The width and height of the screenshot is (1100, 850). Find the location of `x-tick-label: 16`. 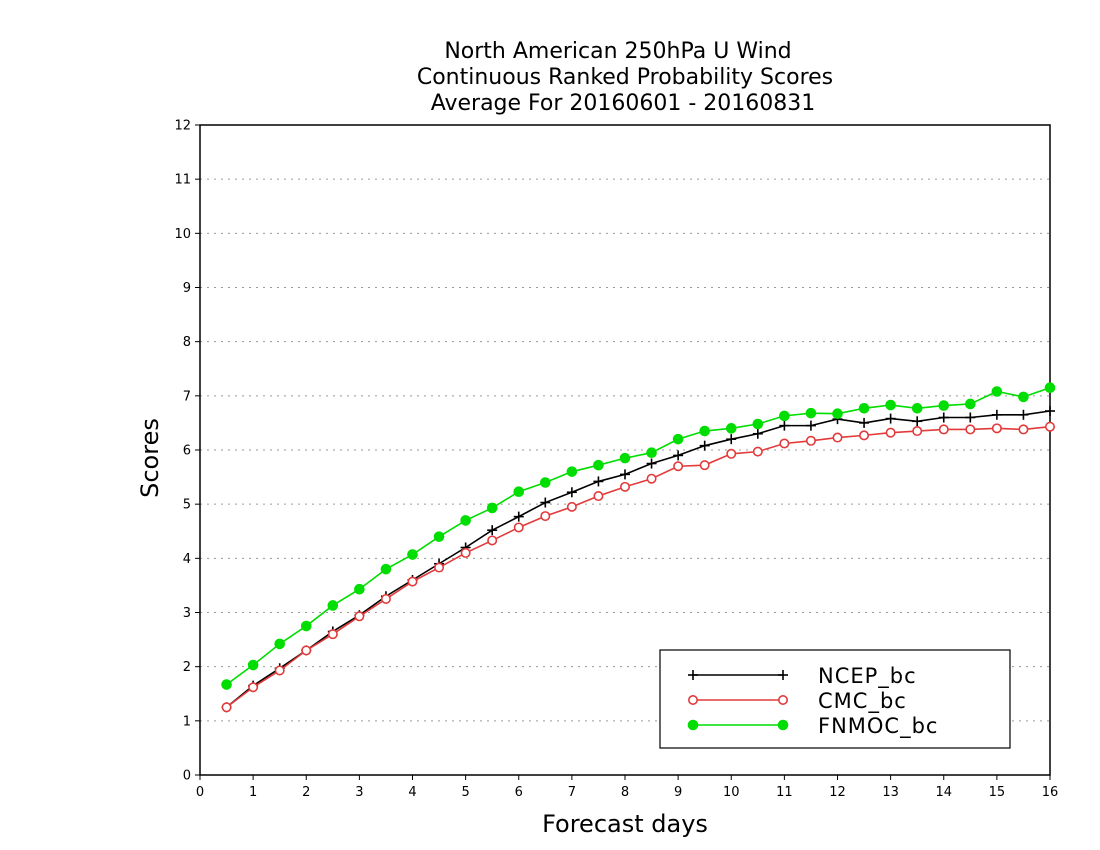

x-tick-label: 16 is located at coordinates (1050, 792).